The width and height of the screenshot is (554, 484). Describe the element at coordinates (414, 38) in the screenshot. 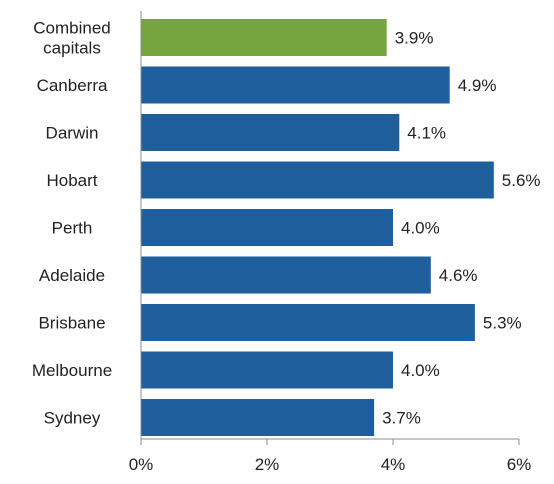

I see `value-label-0: 3.9%` at that location.